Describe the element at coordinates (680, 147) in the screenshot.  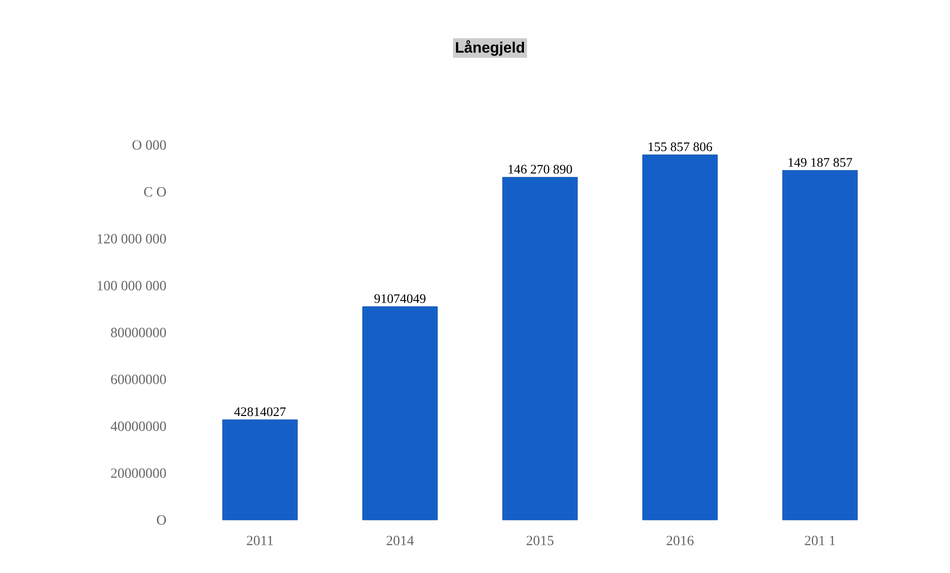
I see `data-label: 155 857 806` at that location.